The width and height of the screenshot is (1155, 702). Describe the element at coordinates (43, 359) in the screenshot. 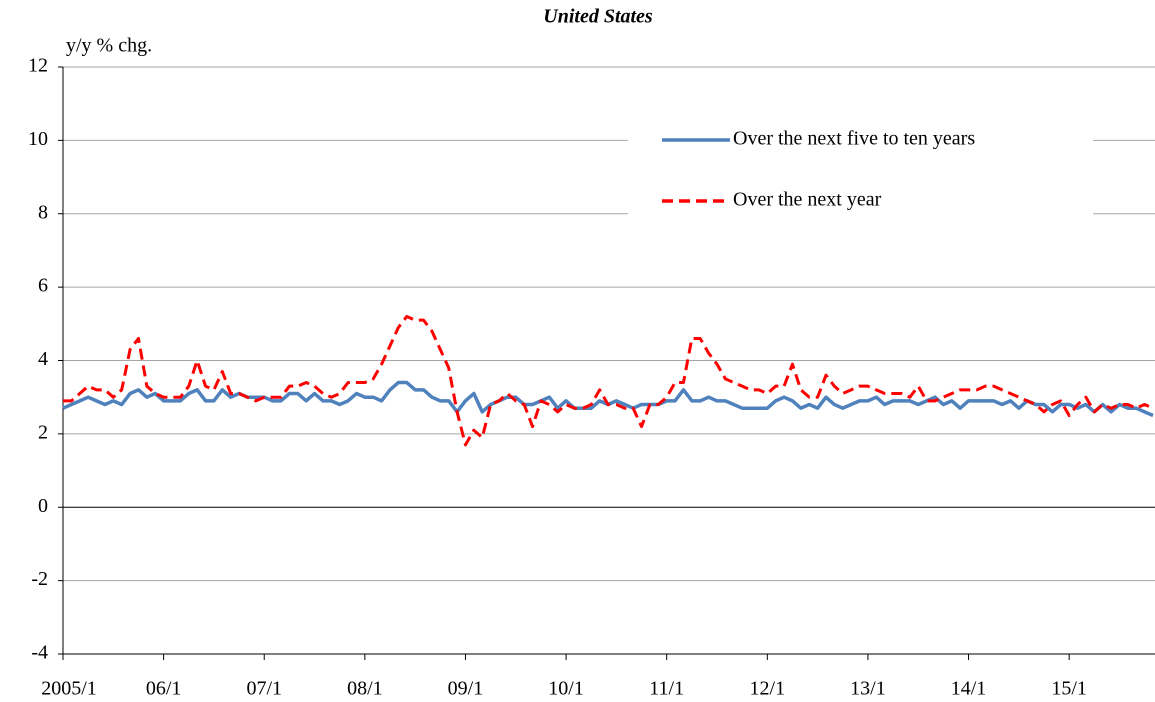

I see `y-tick-label: 4` at that location.